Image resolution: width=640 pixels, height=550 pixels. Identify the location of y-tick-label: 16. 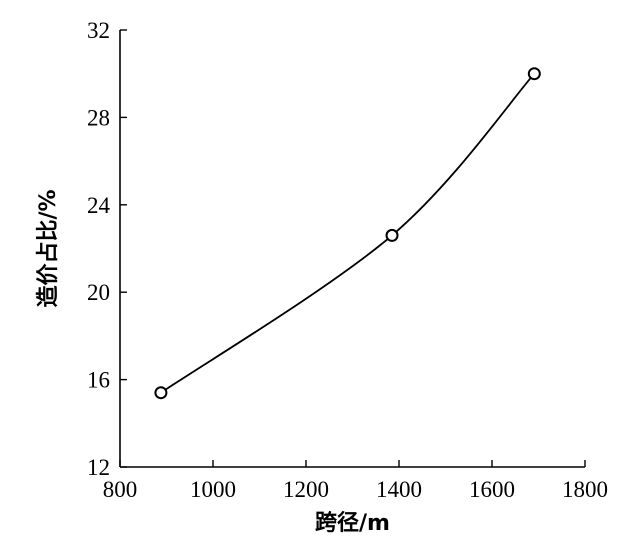
(98, 380).